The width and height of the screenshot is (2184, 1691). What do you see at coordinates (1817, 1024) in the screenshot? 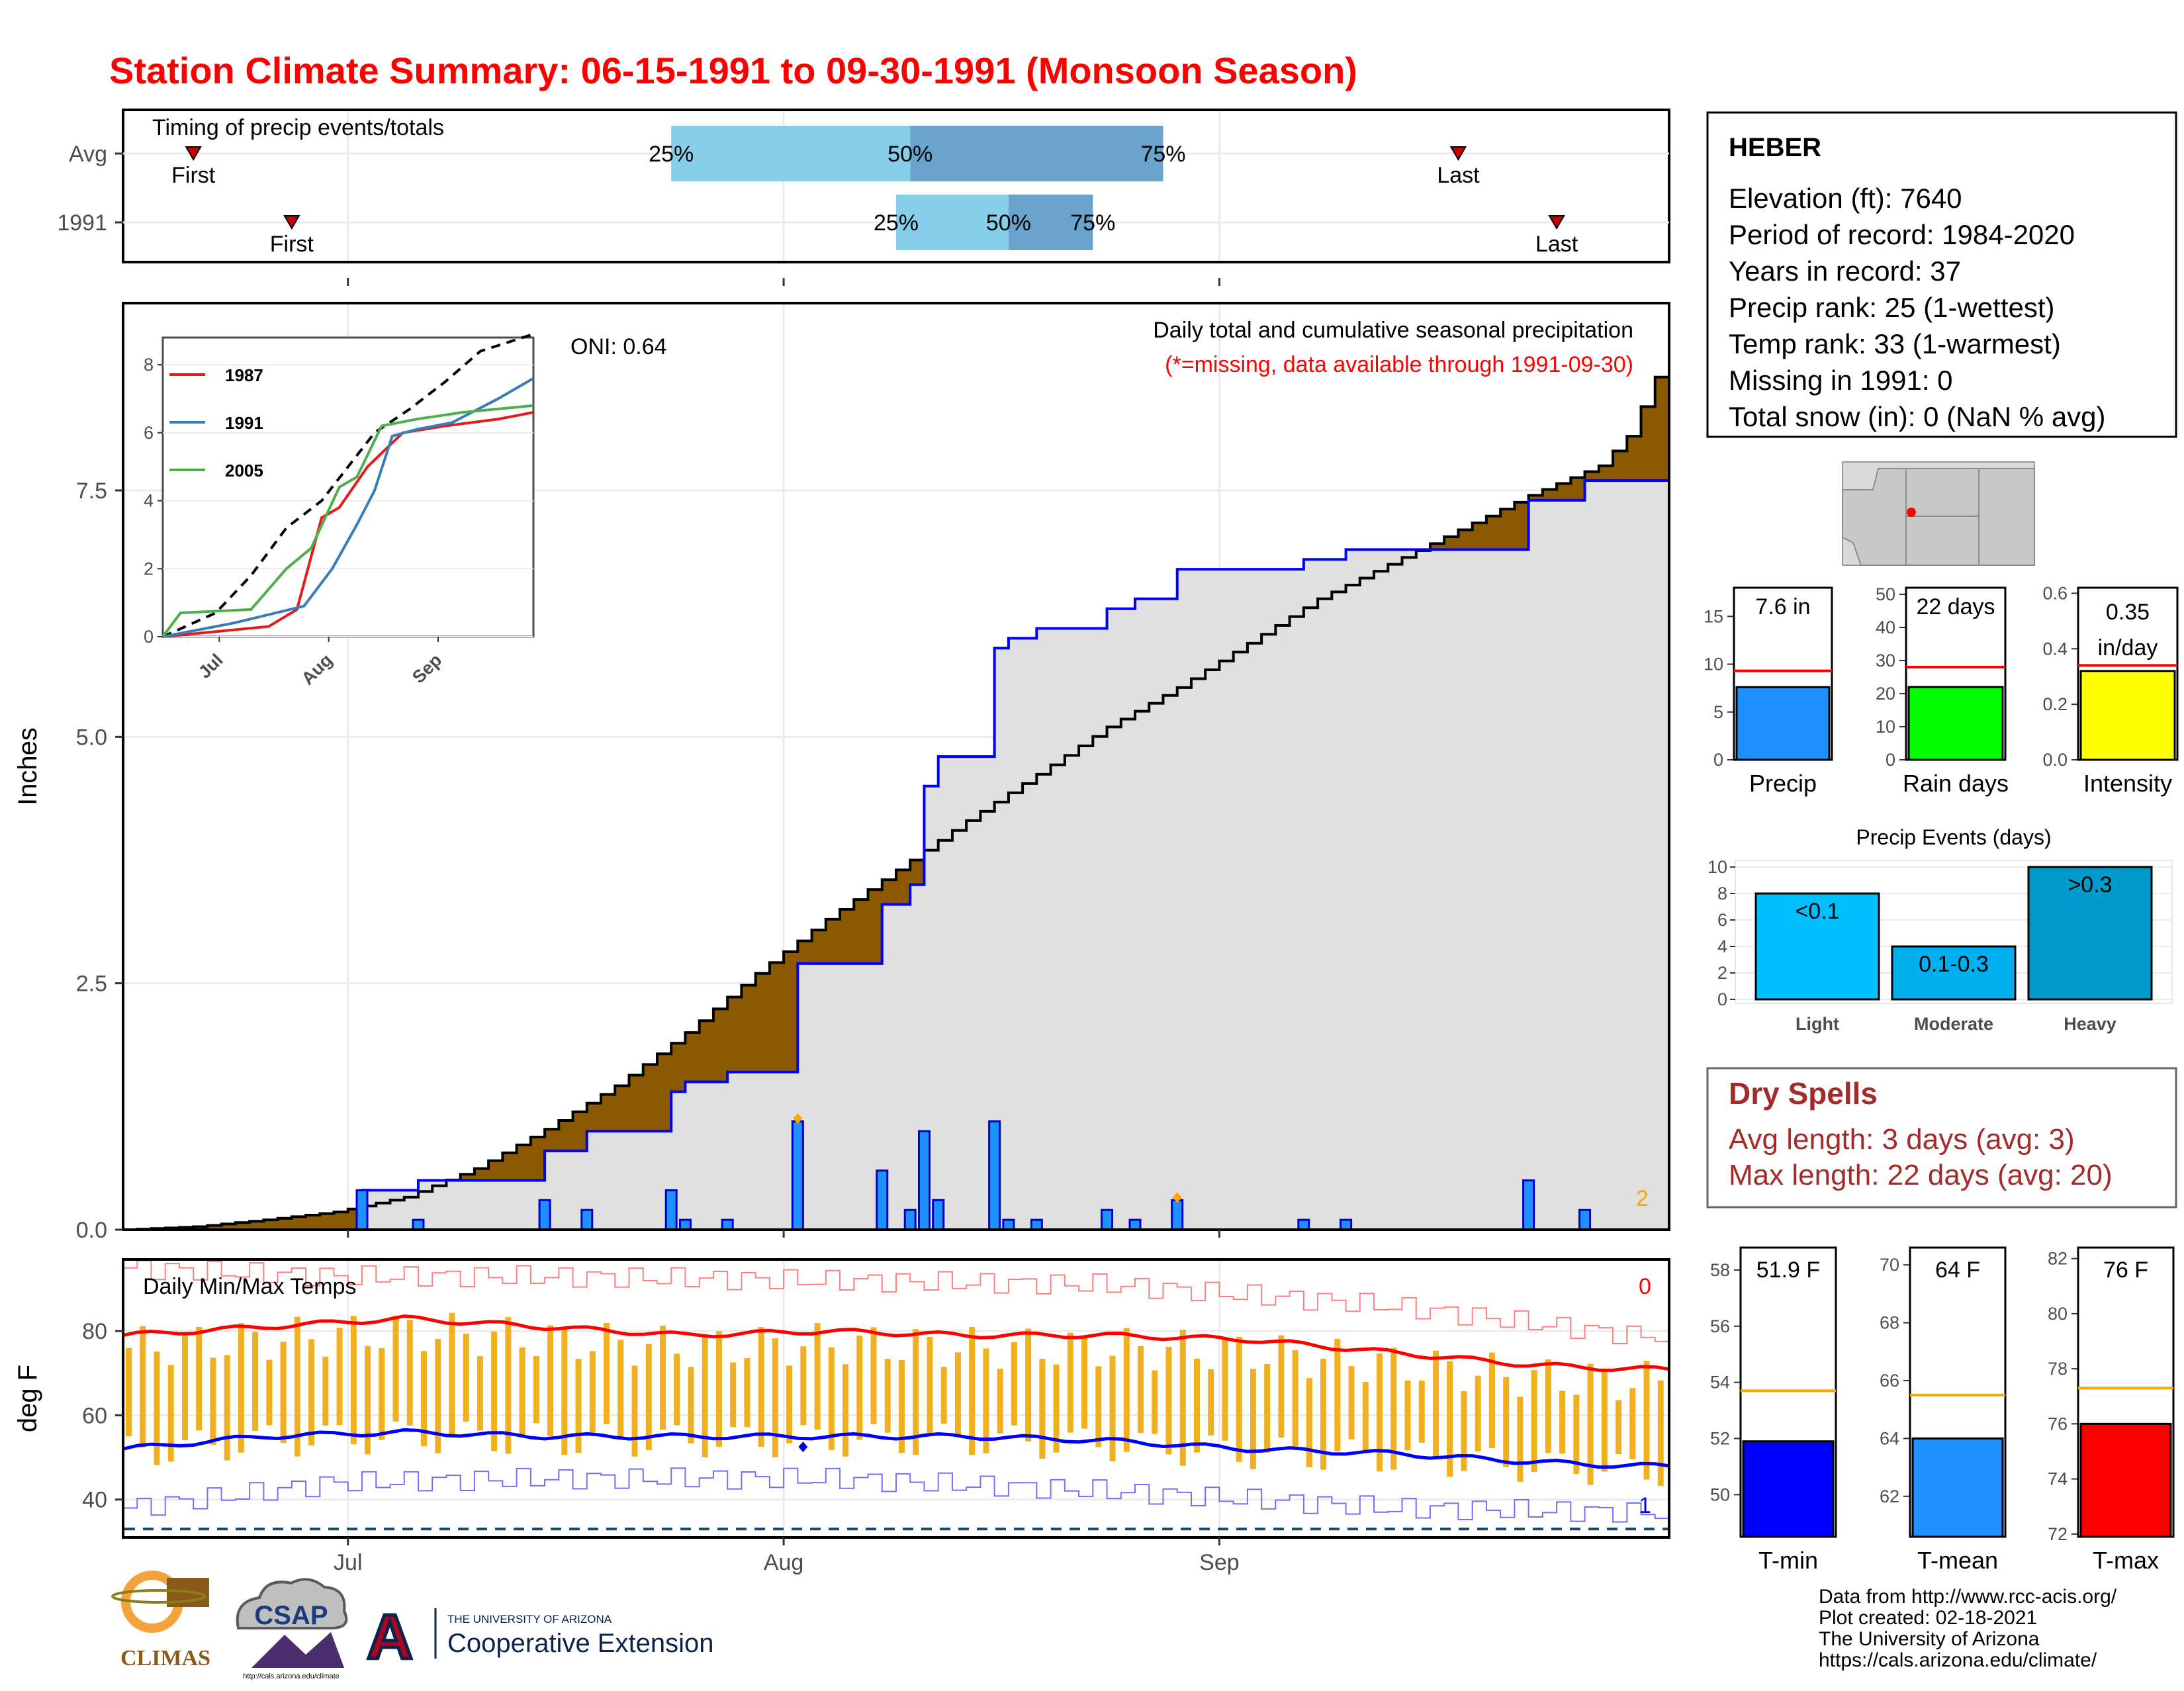
I see `event-category-label: Light` at bounding box center [1817, 1024].